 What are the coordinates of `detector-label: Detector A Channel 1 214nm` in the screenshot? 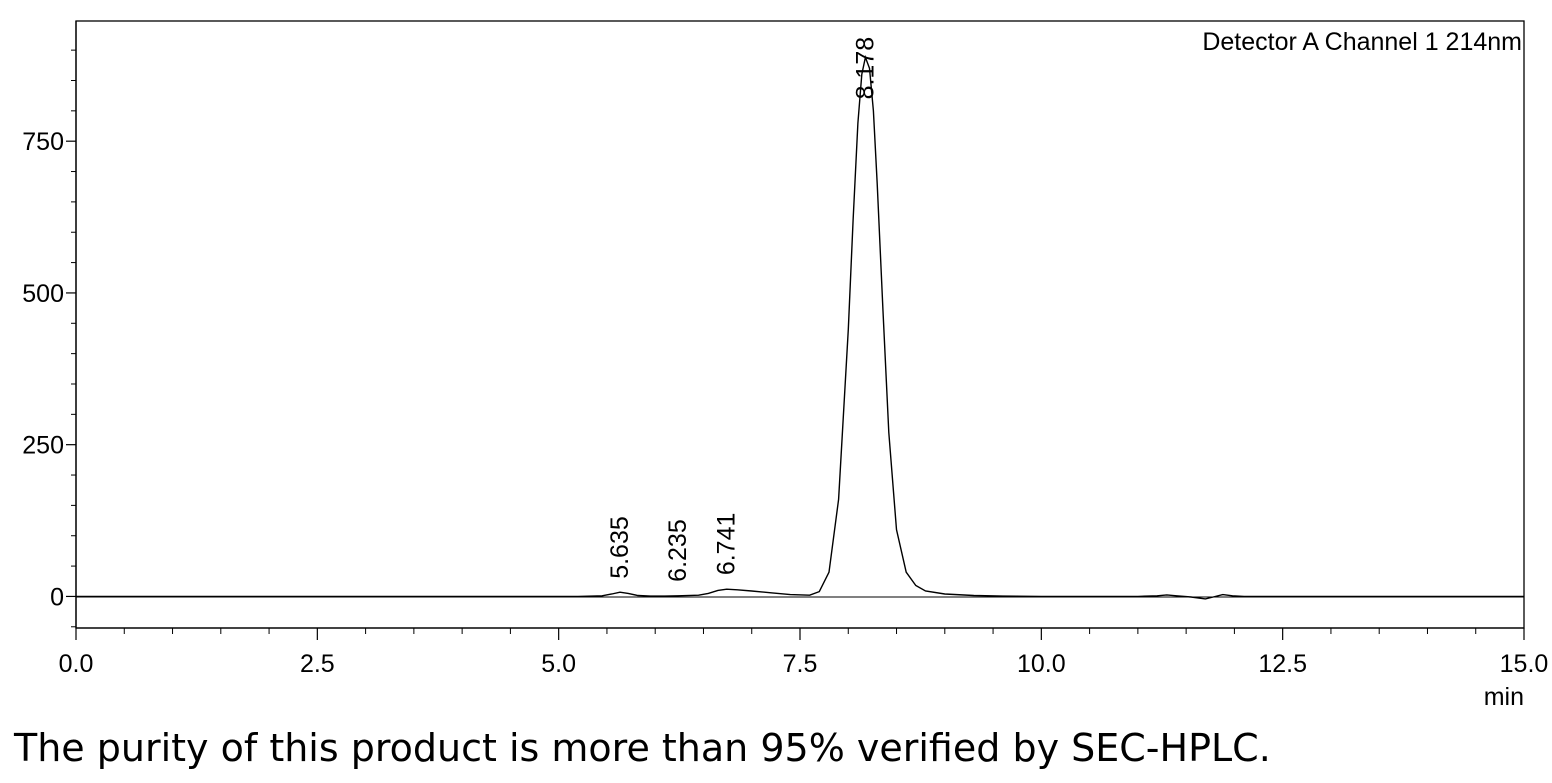 It's located at (1362, 42).